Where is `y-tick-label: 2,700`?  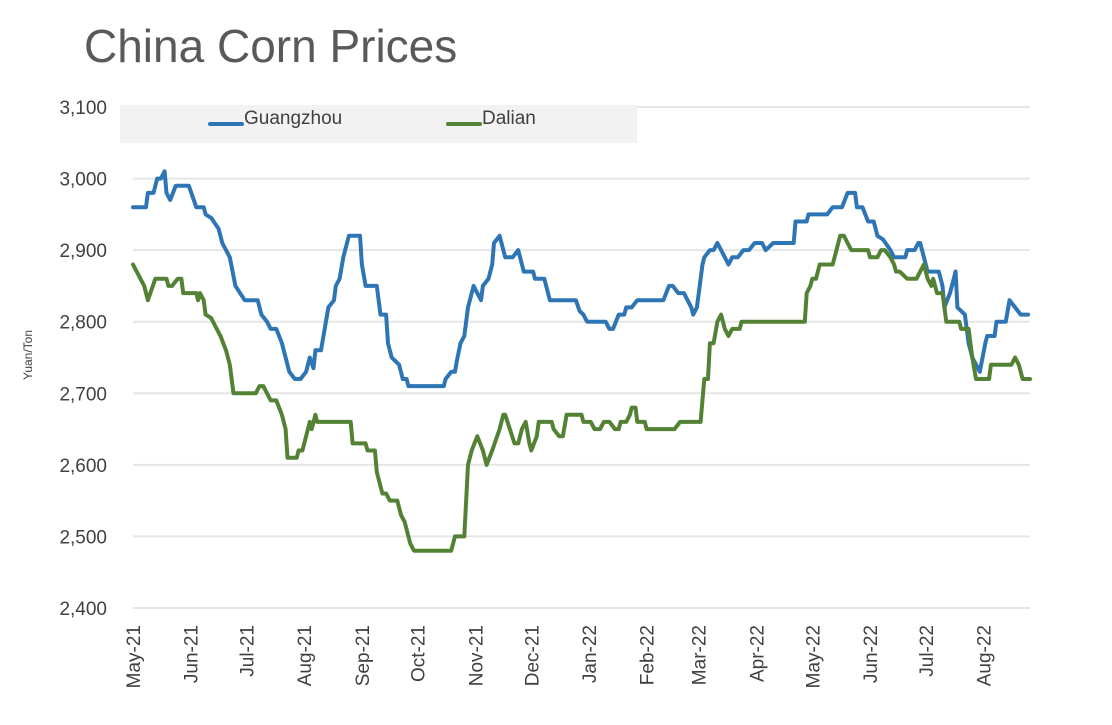 y-tick-label: 2,700 is located at coordinates (83, 394).